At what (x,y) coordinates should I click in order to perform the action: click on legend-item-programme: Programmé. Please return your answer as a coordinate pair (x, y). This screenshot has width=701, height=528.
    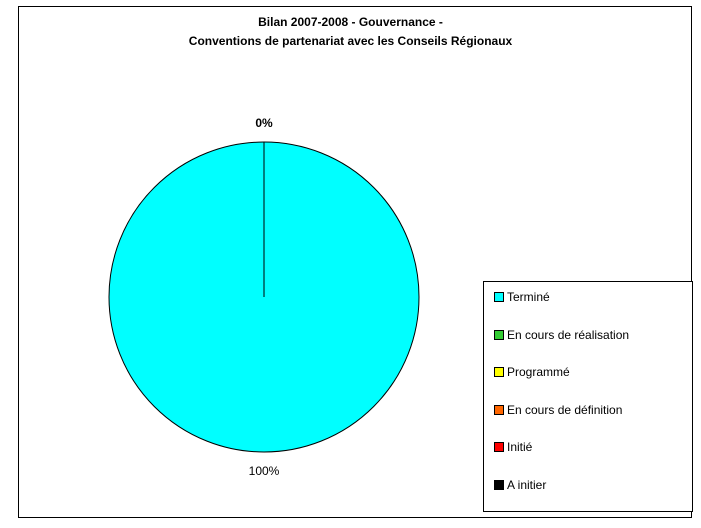
    Looking at the image, I should click on (532, 372).